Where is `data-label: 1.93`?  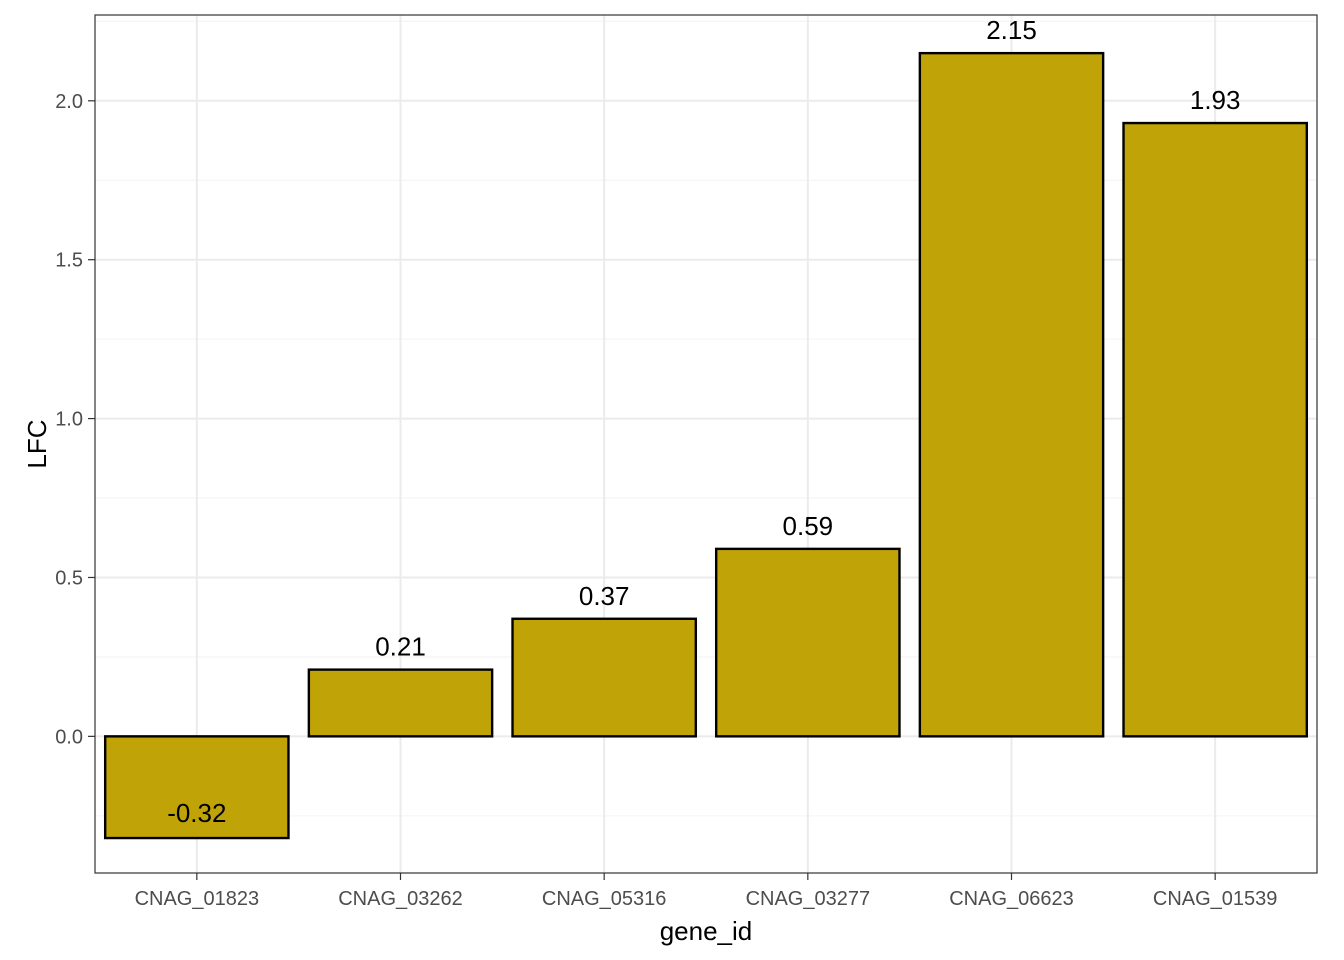 data-label: 1.93 is located at coordinates (1215, 100).